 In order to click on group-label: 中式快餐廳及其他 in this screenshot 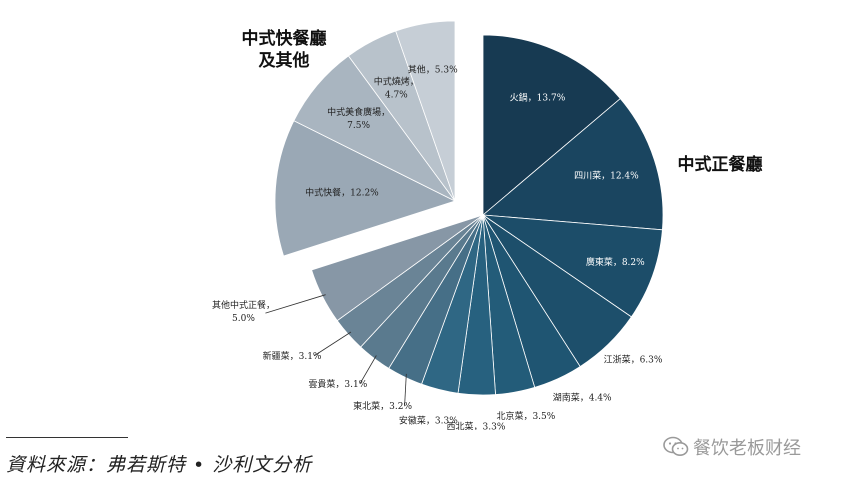, I will do `click(284, 49)`.